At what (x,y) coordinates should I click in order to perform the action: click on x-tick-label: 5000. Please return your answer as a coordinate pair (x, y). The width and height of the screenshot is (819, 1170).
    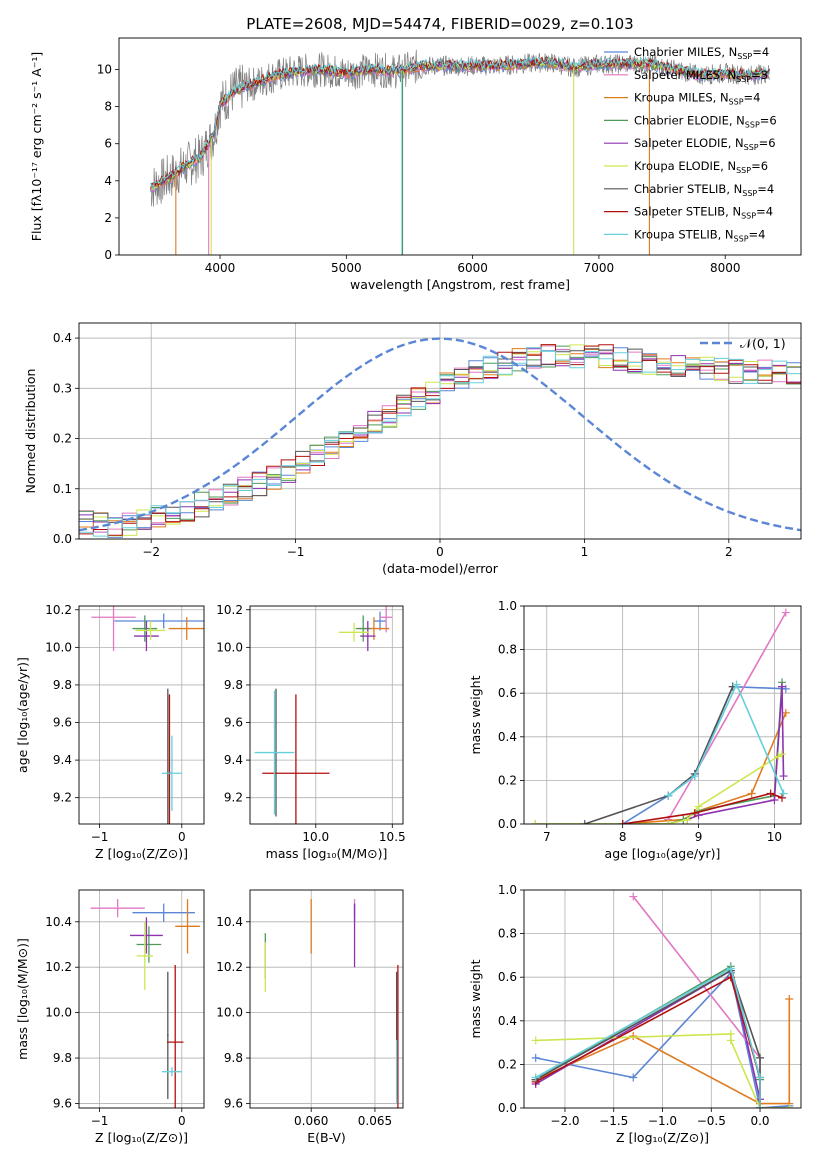
    Looking at the image, I should click on (346, 268).